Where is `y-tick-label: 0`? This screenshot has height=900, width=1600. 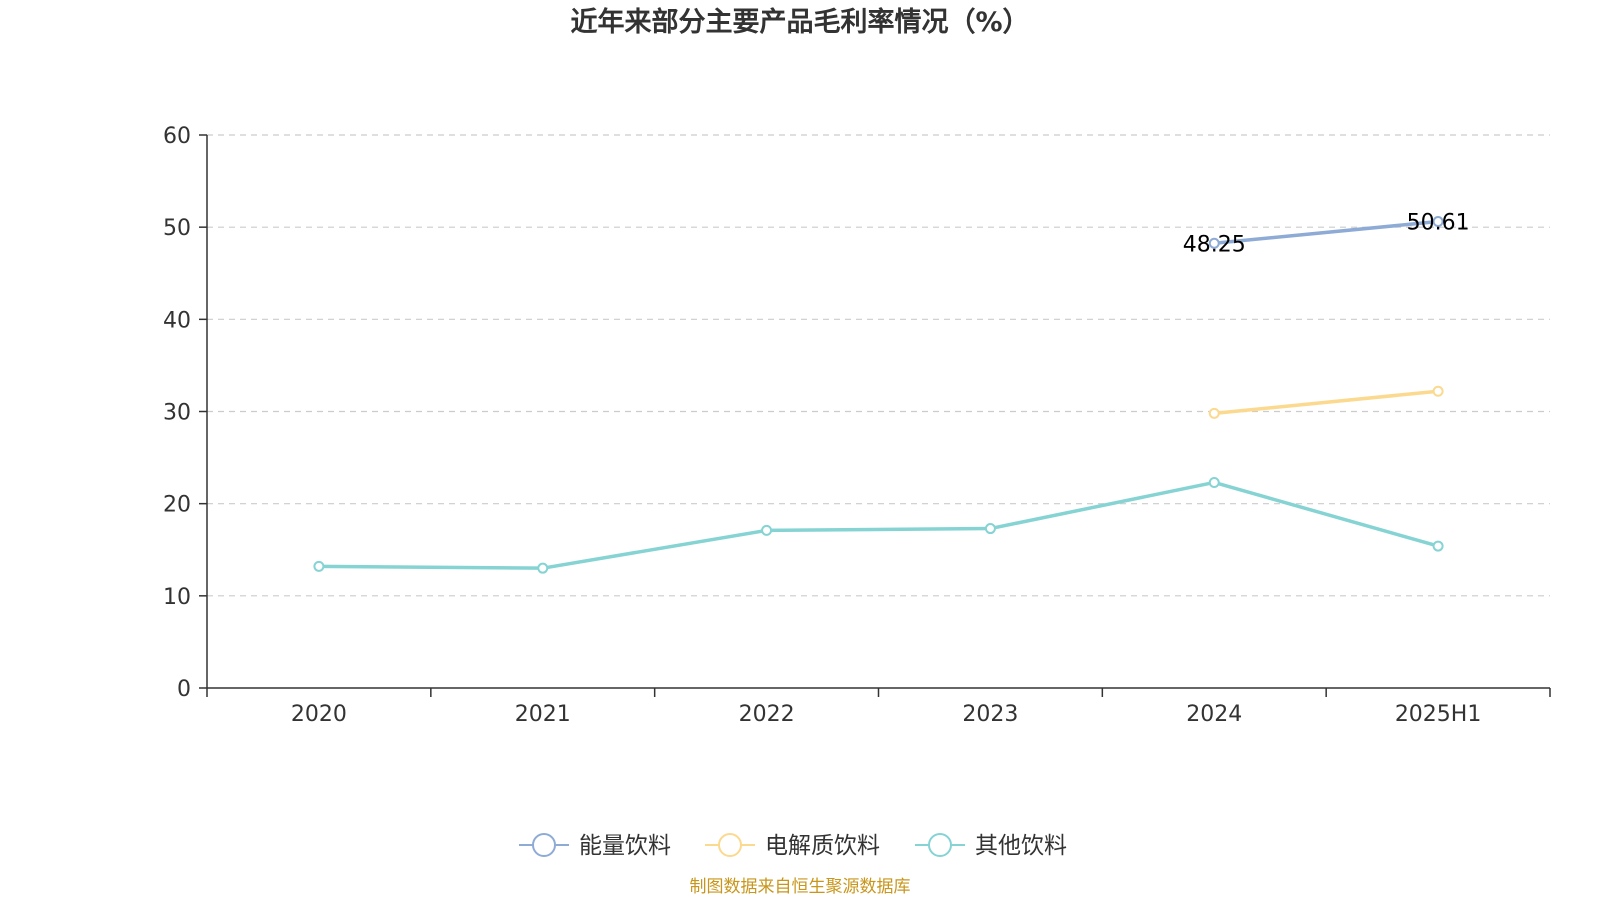
y-tick-label: 0 is located at coordinates (184, 689).